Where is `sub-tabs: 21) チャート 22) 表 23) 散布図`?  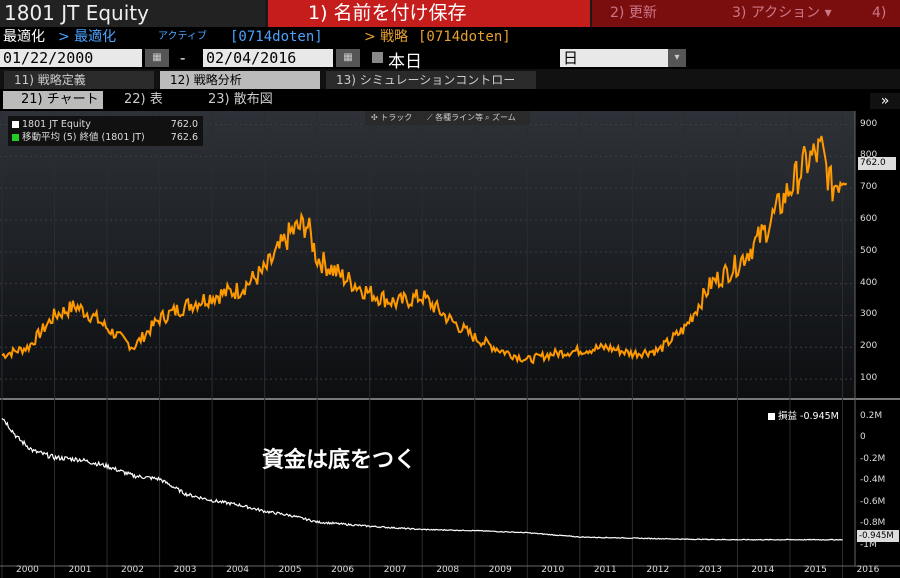
sub-tabs: 21) チャート 22) 表 23) 散布図 is located at coordinates (450, 100).